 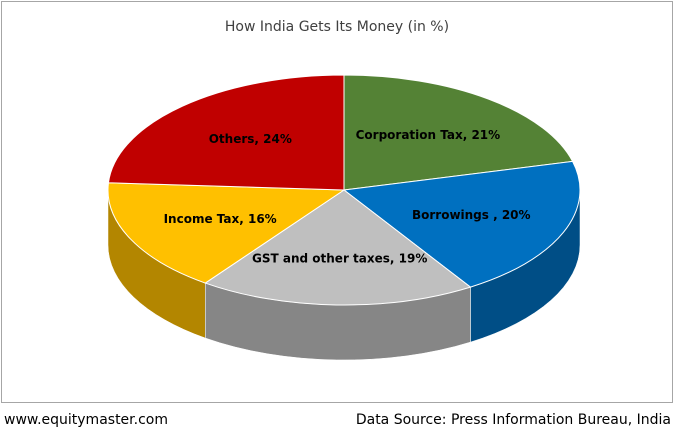 I want to click on data-label: Income Tax, 16%, so click(x=220, y=219).